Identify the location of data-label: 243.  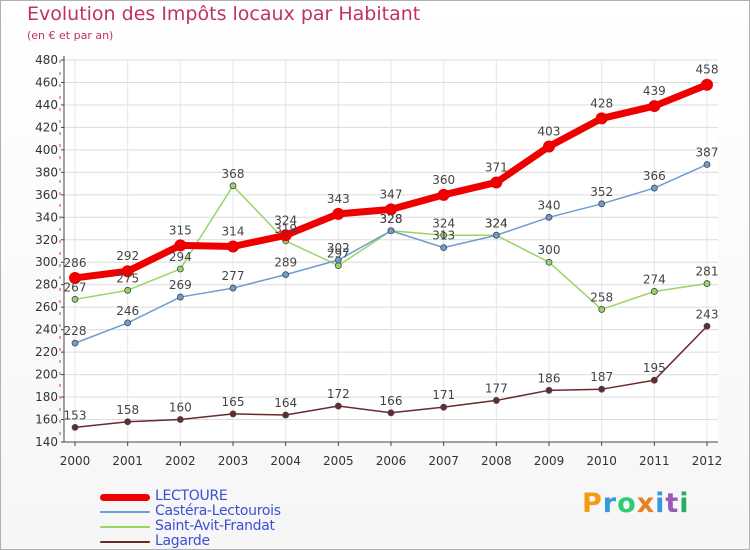
(707, 314).